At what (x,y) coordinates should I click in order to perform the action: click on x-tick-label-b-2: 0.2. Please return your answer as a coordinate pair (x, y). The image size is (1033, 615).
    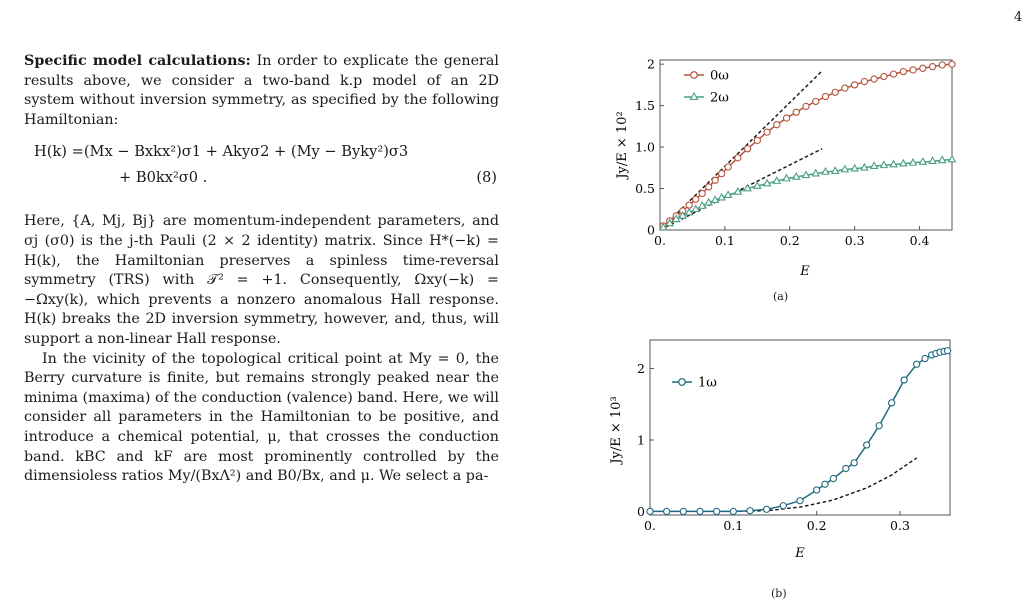
    Looking at the image, I should click on (817, 525).